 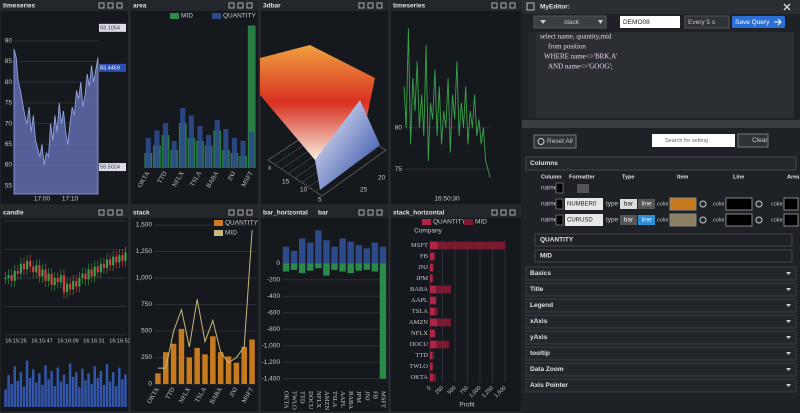 I want to click on search-input, so click(x=693, y=140).